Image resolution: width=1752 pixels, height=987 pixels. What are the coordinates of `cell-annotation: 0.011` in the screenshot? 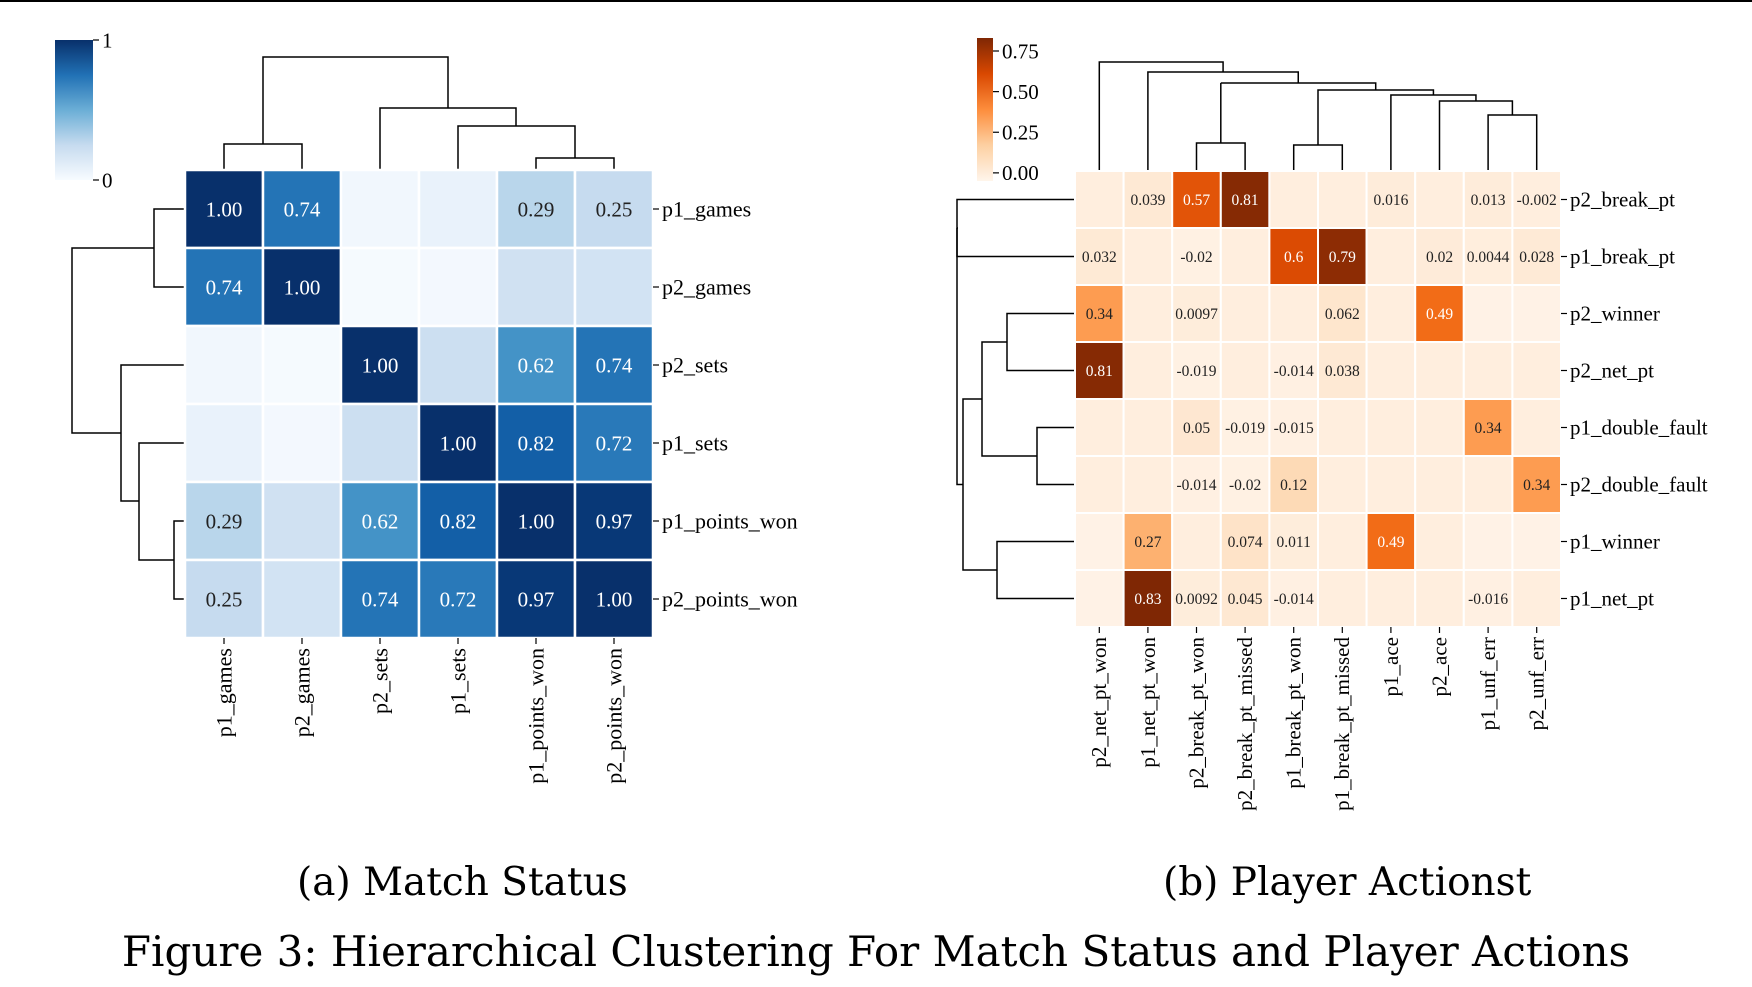 It's located at (1294, 542).